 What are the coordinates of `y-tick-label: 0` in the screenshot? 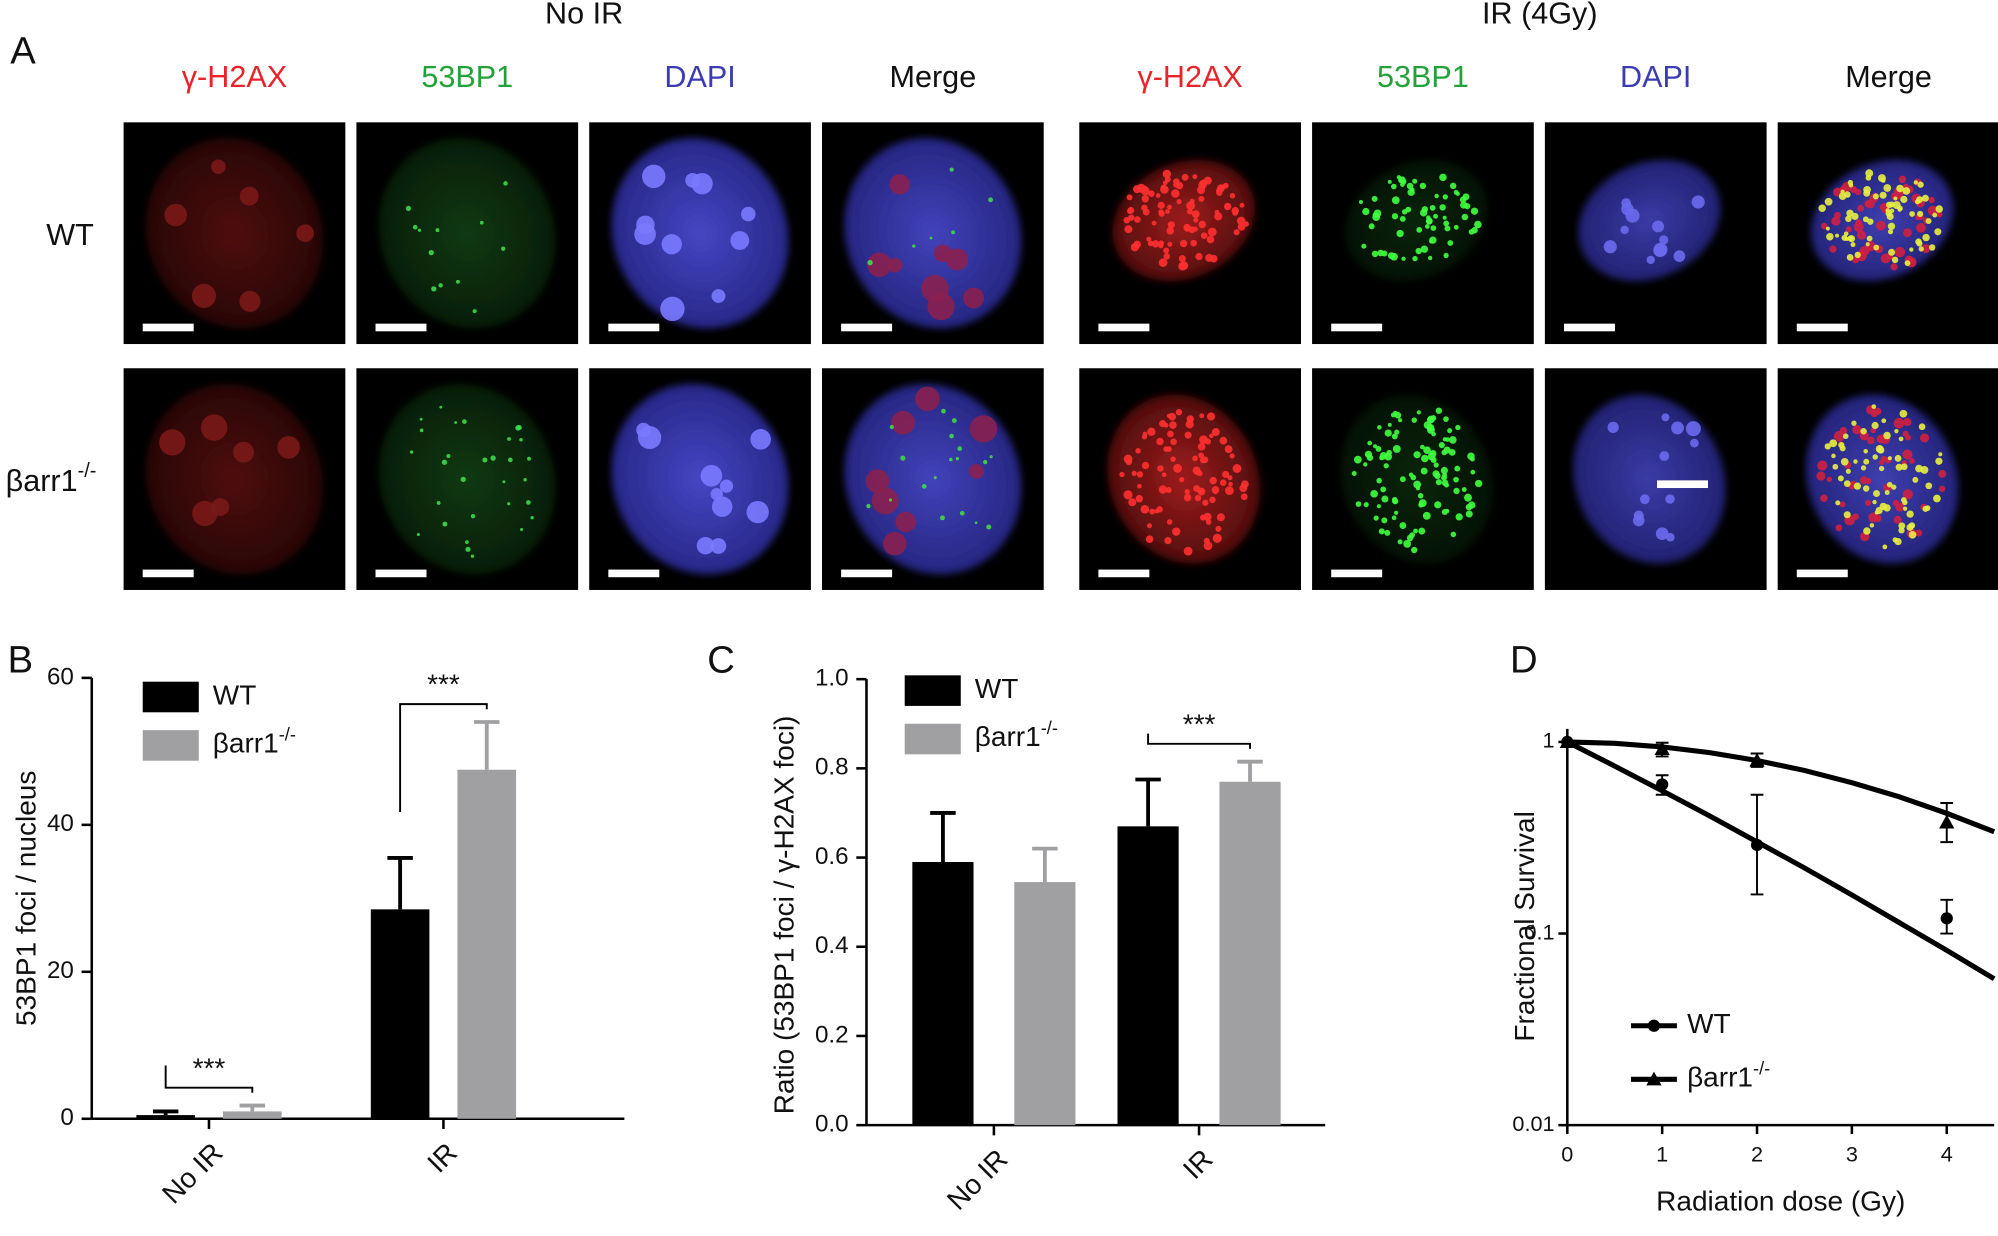 It's located at (66, 1117).